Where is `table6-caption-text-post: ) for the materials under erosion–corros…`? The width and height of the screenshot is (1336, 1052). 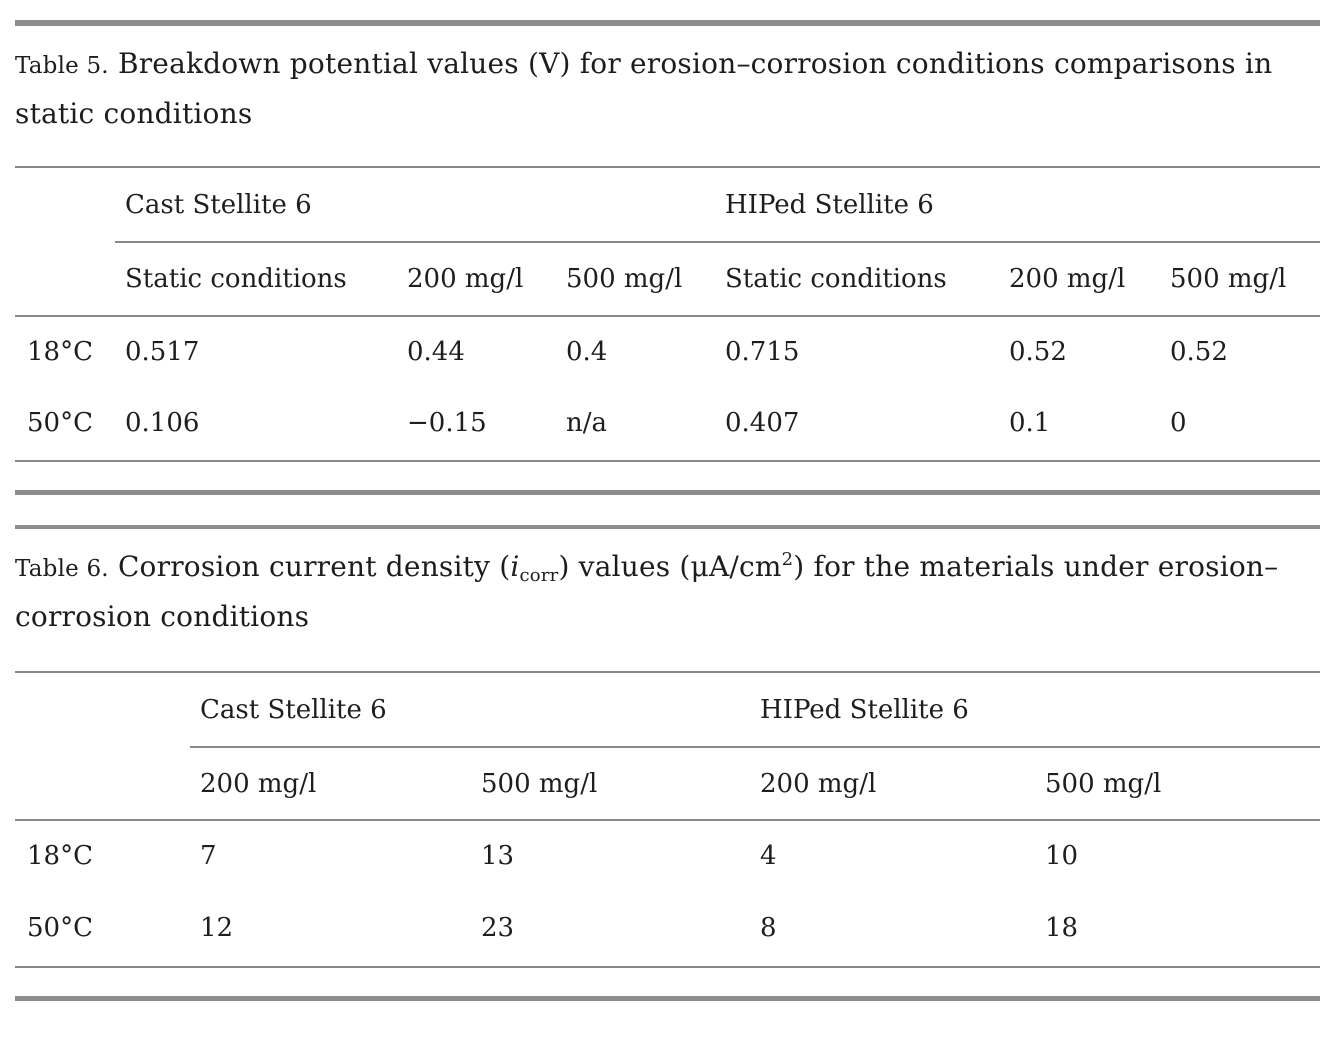
table6-caption-text-post: ) for the materials under erosion–corros… is located at coordinates (647, 591).